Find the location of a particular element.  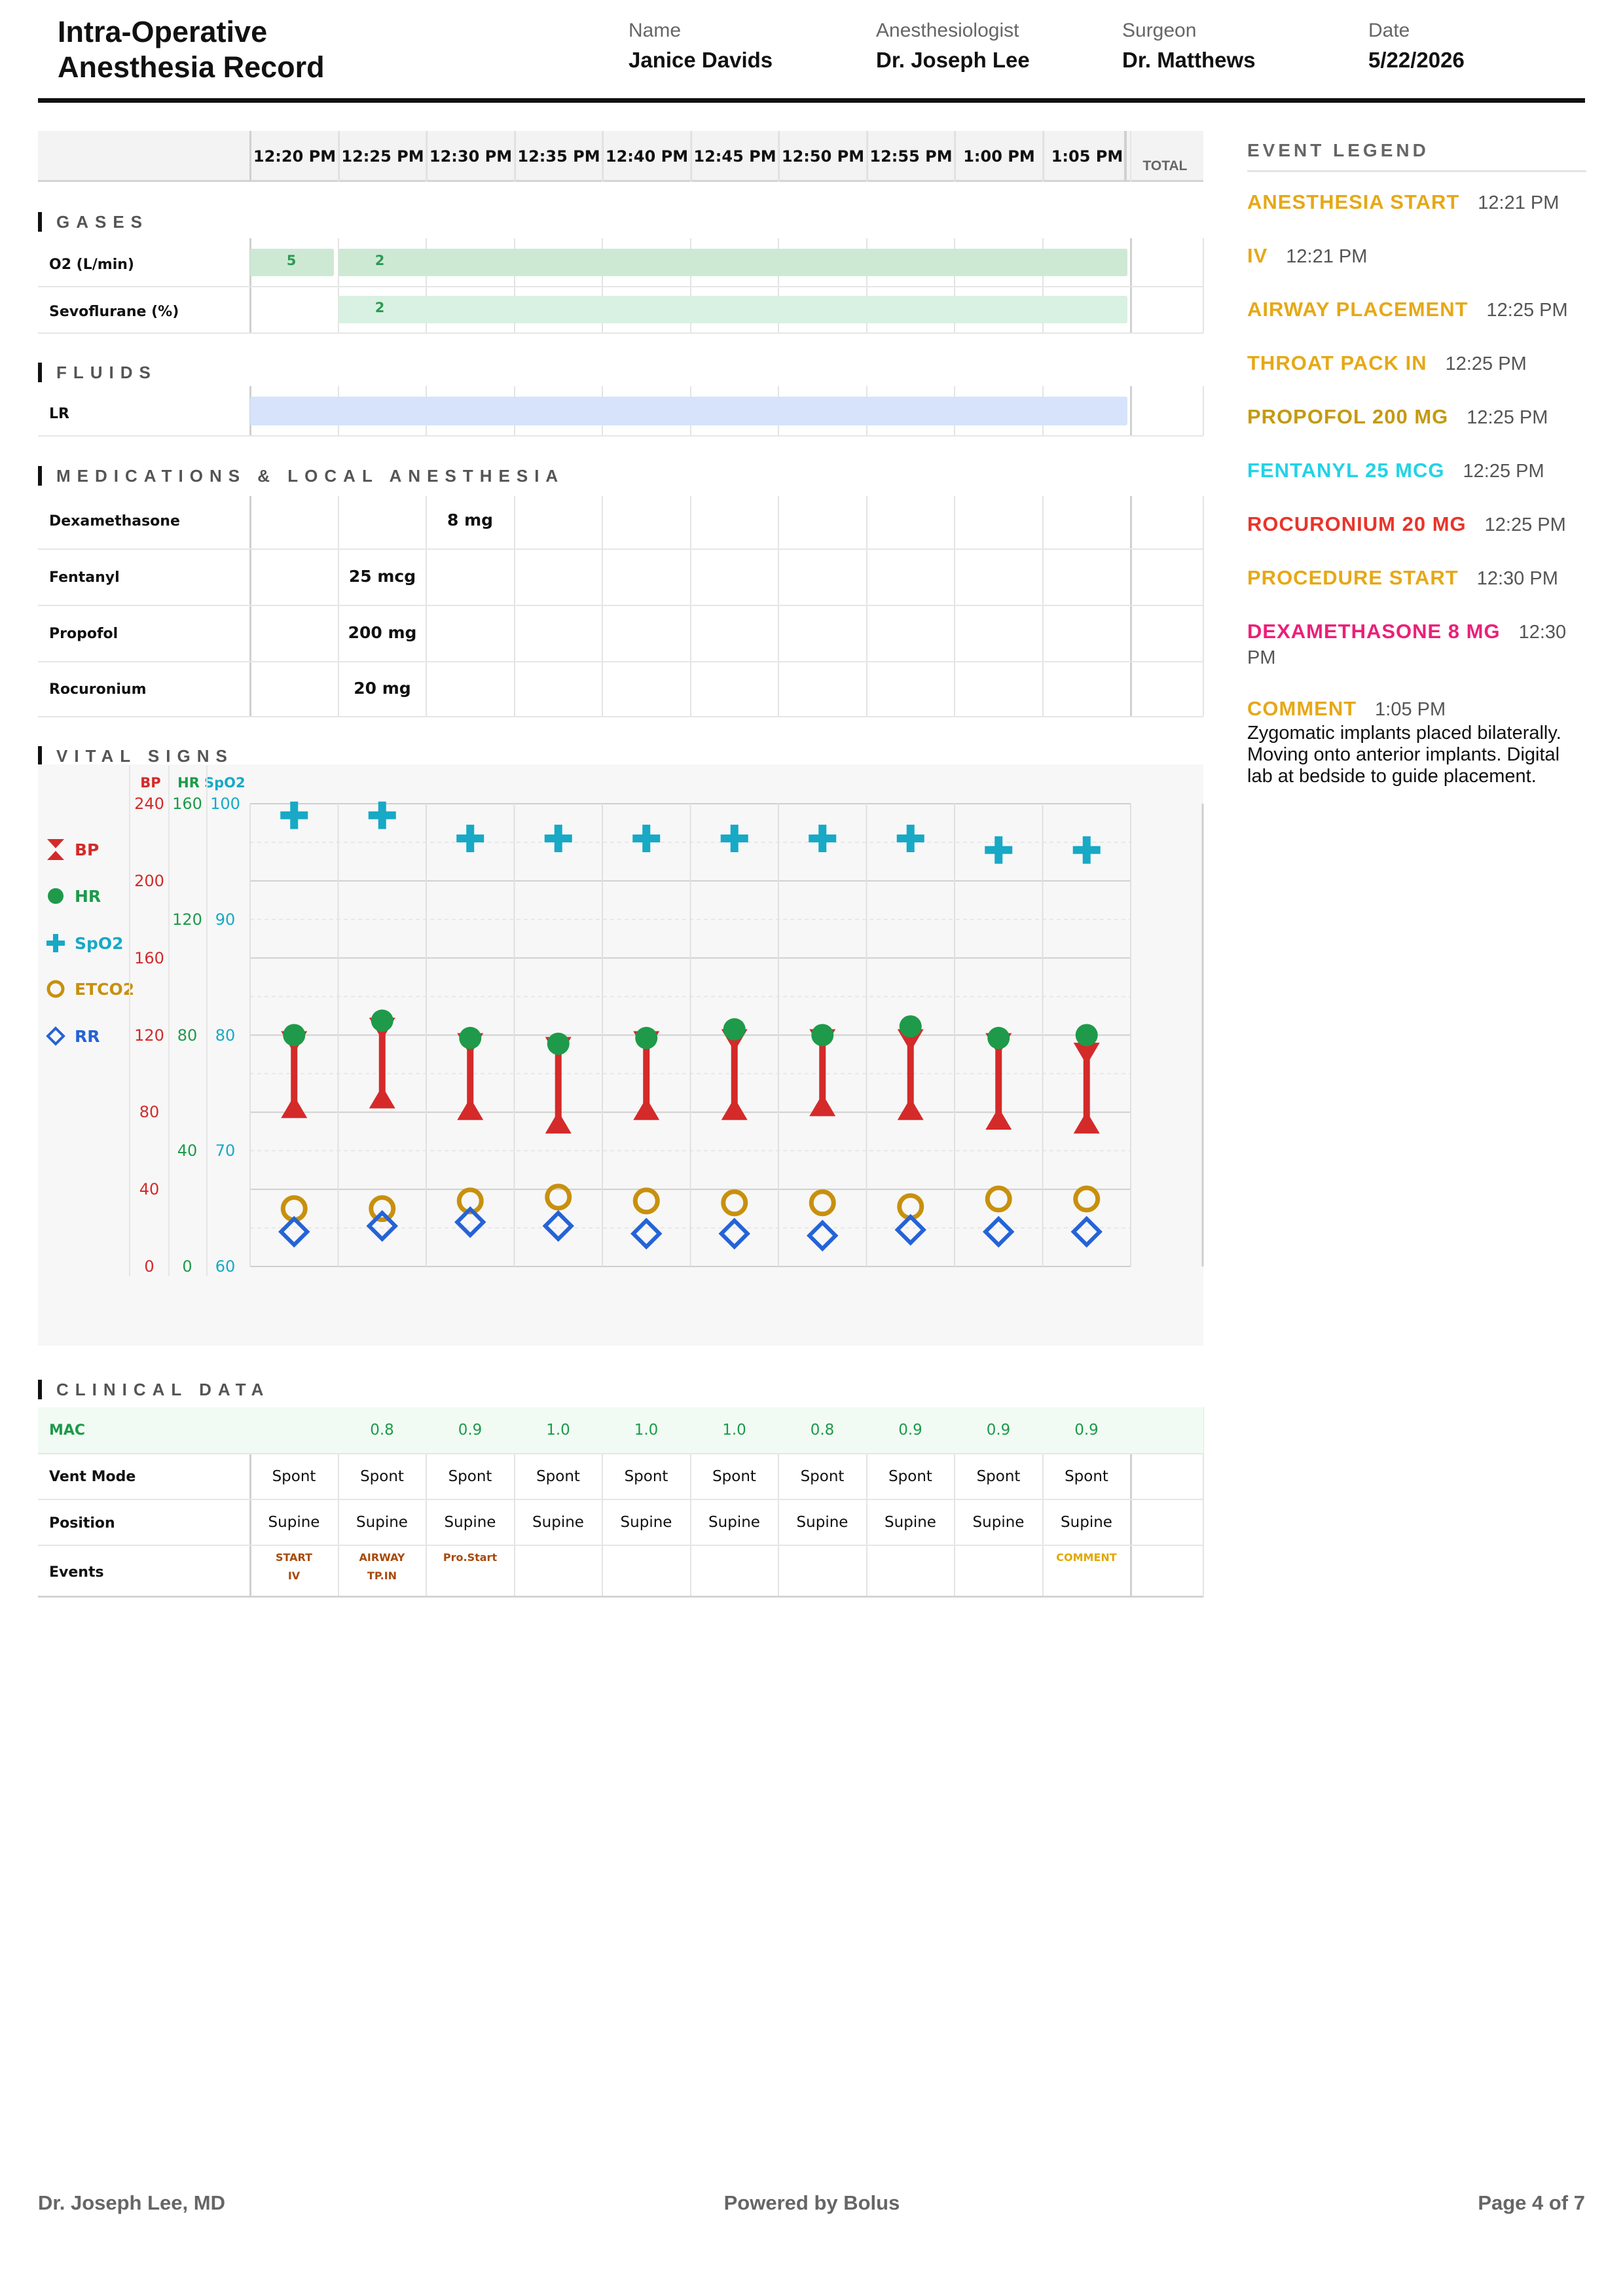

o2-value-1: 5 is located at coordinates (291, 260).